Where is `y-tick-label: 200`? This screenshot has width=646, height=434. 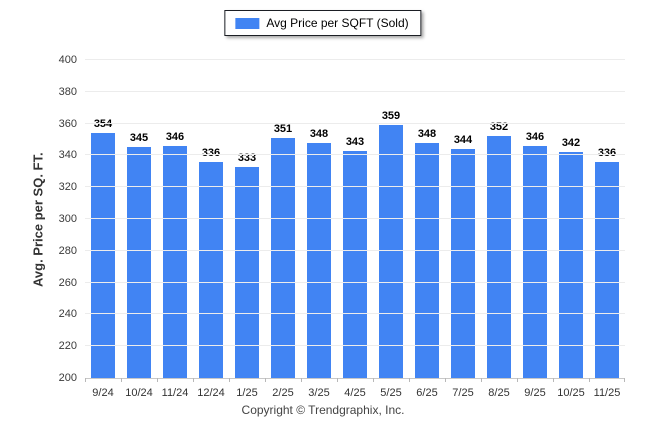
y-tick-label: 200 is located at coordinates (67, 378).